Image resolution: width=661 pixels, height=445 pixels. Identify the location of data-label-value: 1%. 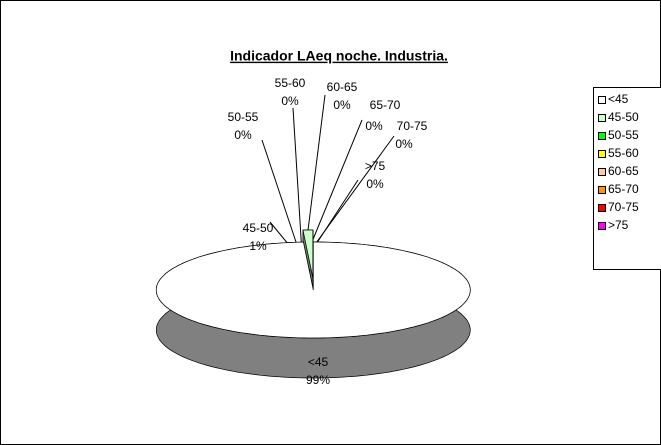
(258, 246).